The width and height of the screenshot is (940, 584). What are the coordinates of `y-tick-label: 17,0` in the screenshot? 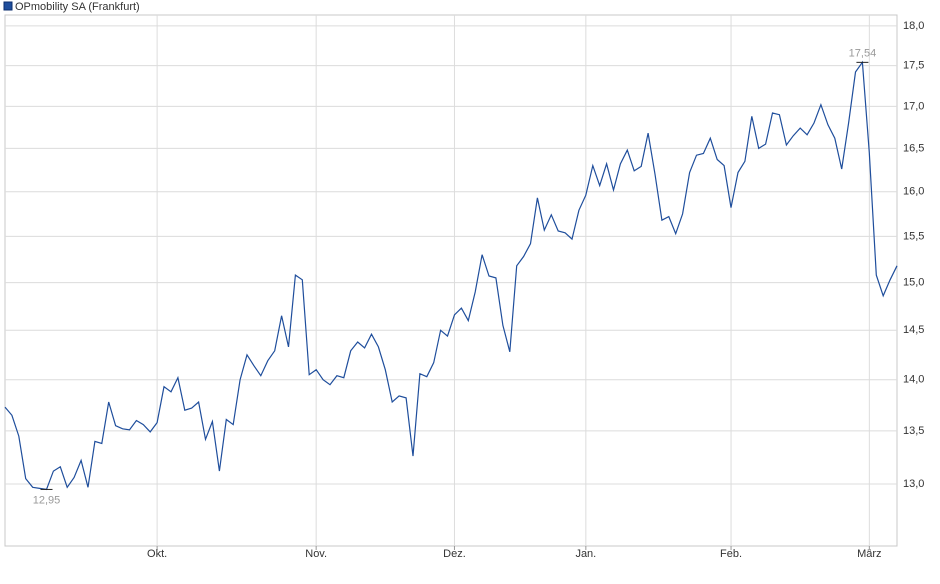 It's located at (913, 106).